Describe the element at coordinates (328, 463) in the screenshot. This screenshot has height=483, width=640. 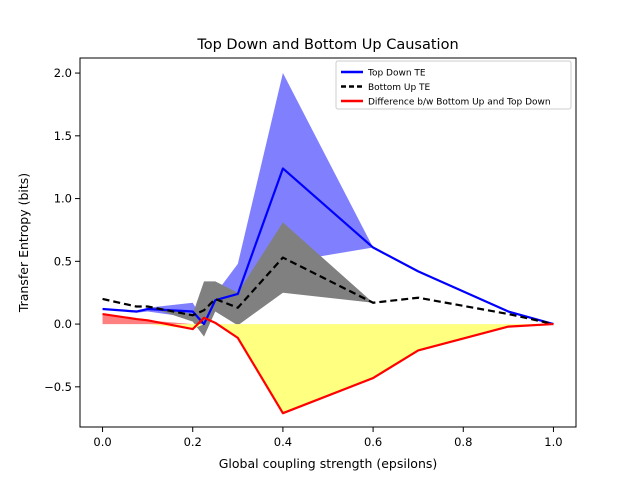
I see `x-axis-label: Global coupling strength (epsilons)` at that location.